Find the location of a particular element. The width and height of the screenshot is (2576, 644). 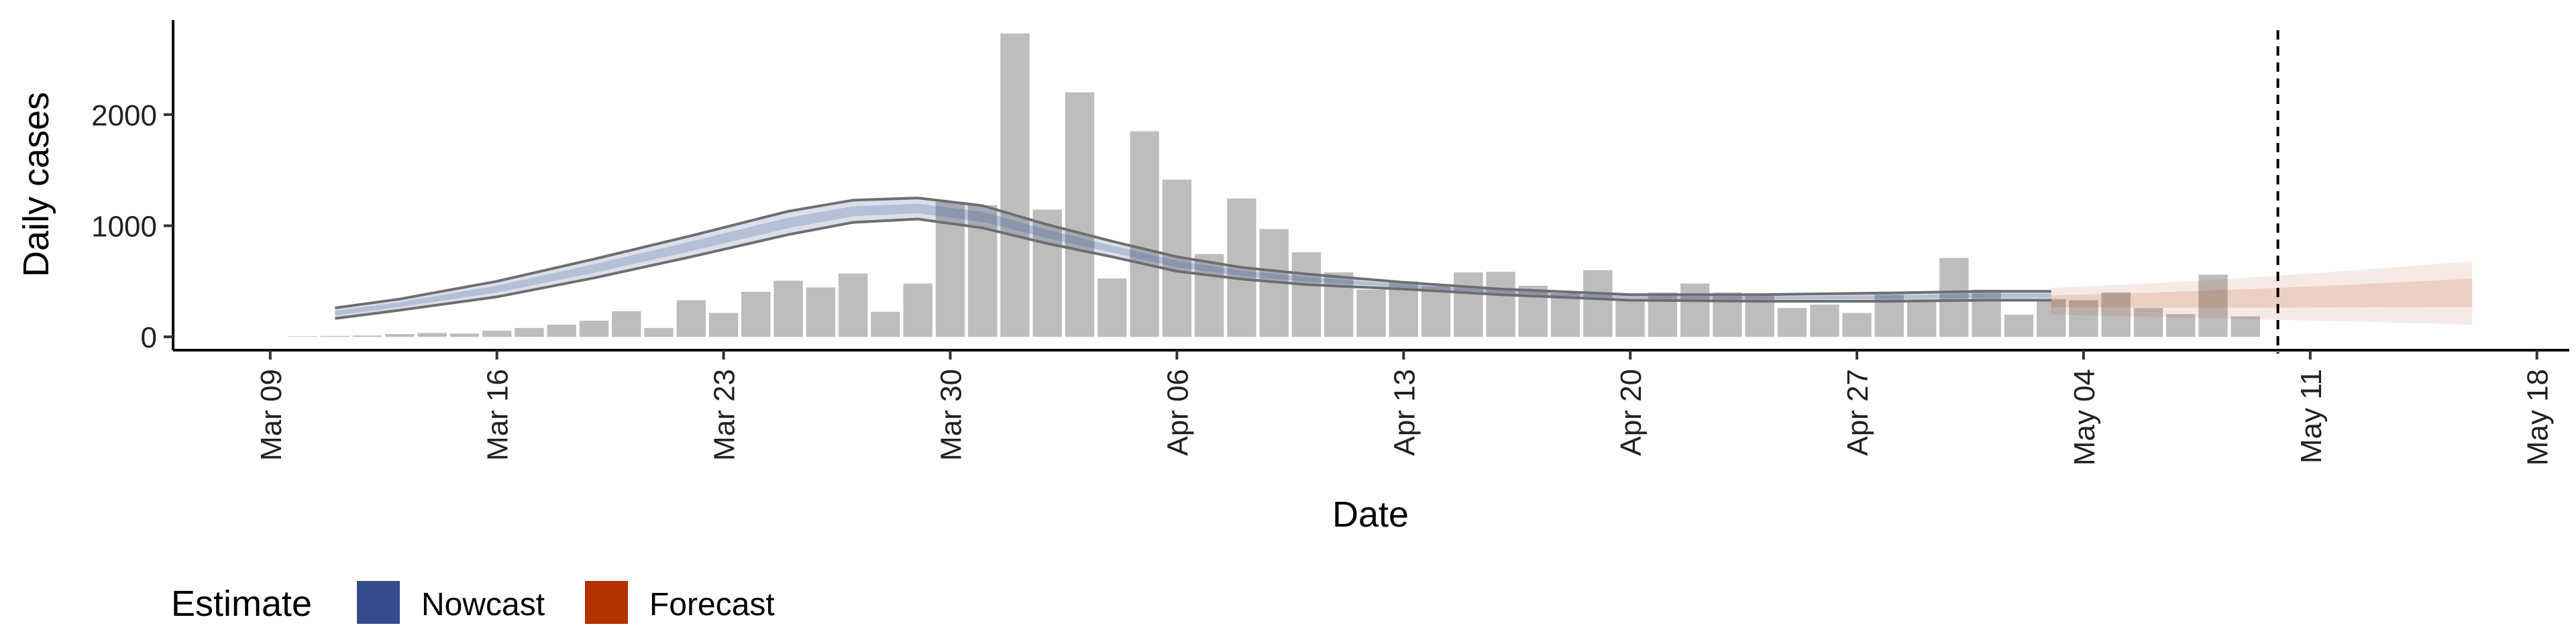

nowcast-upper-line is located at coordinates (1193, 253).